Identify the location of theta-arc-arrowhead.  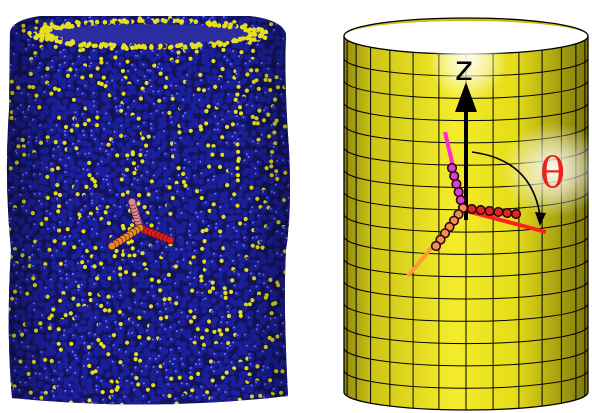
(540, 219).